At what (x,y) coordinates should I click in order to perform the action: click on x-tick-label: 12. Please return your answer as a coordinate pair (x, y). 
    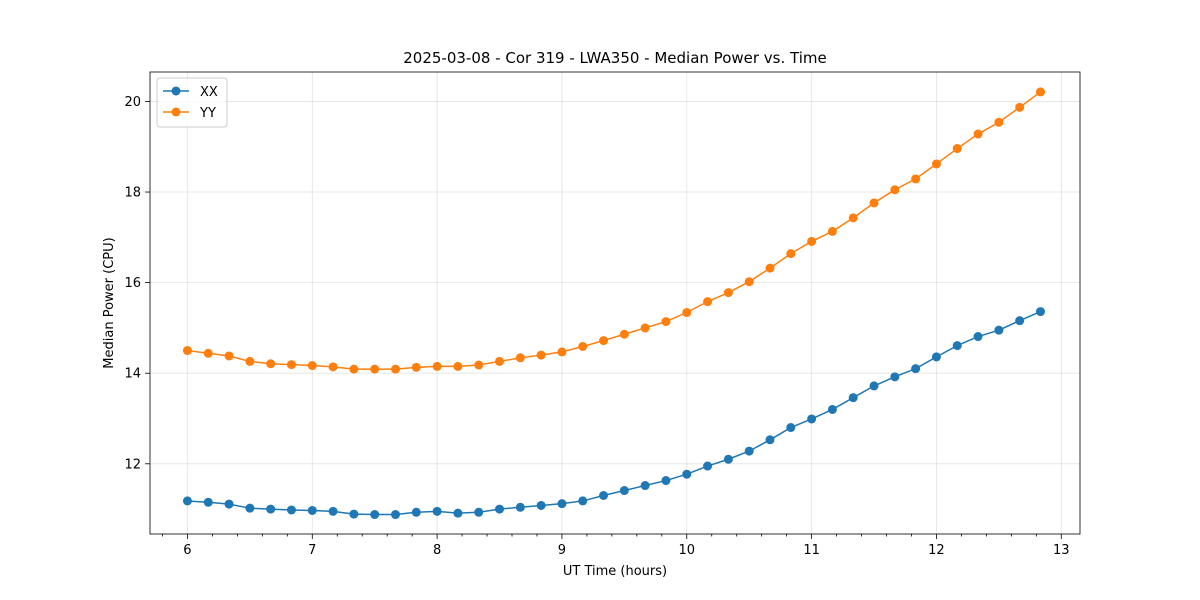
    Looking at the image, I should click on (936, 550).